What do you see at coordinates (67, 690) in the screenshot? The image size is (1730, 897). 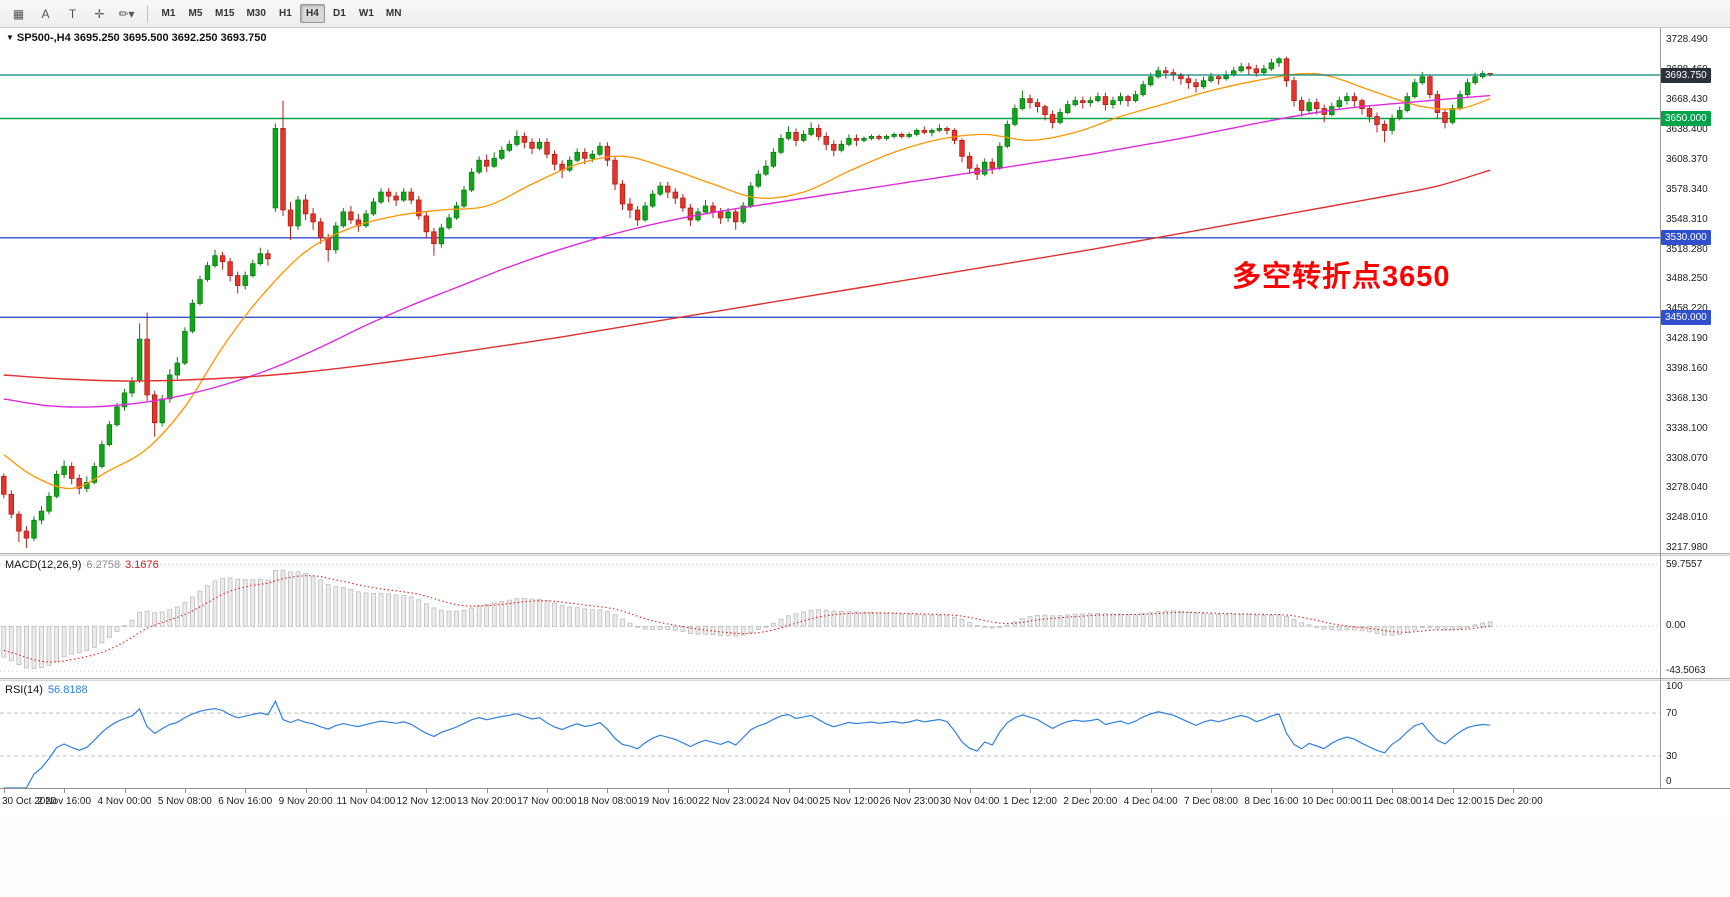 I see `rsi-value: 56.8188` at bounding box center [67, 690].